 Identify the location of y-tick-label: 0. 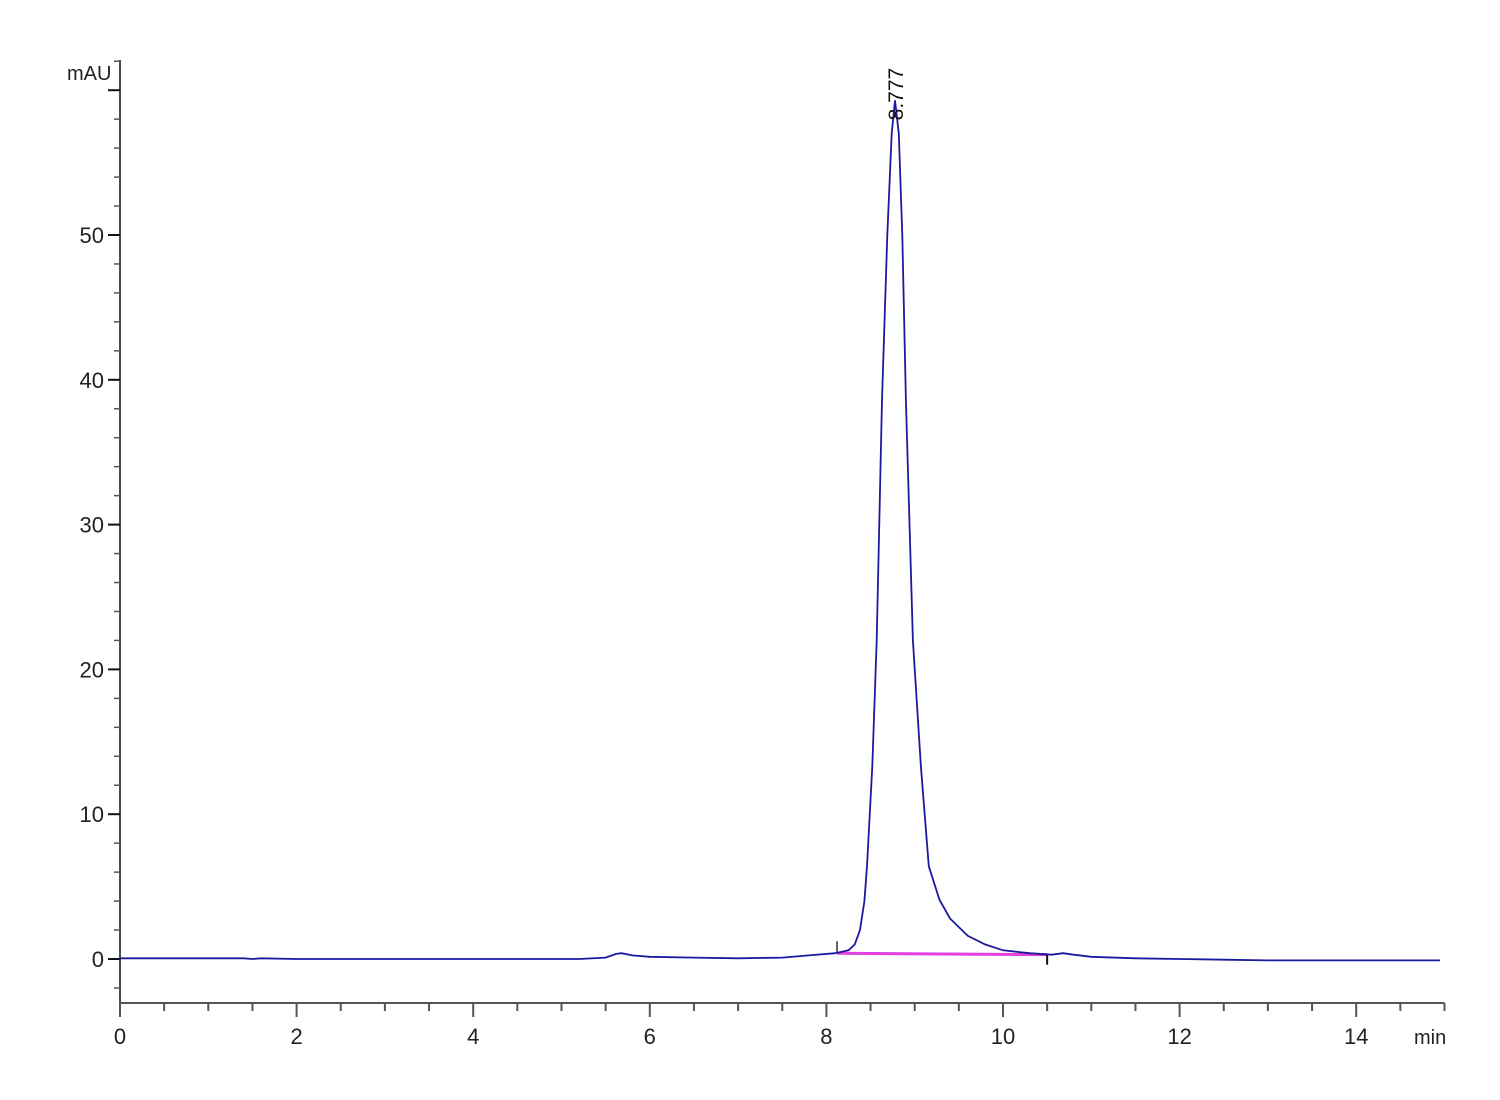
(98, 959).